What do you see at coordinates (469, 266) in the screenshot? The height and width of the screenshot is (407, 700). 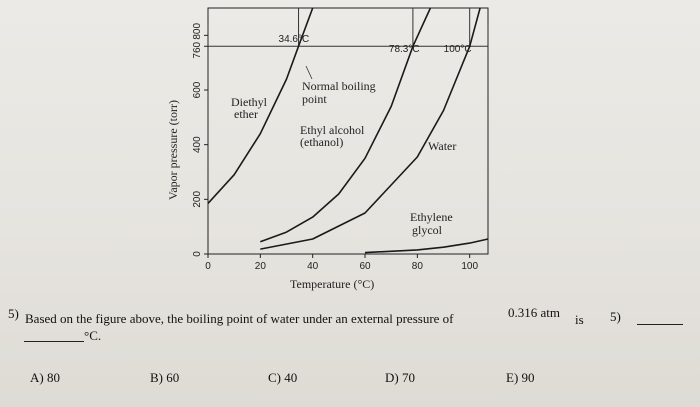 I see `x-tick-label-100: 100` at bounding box center [469, 266].